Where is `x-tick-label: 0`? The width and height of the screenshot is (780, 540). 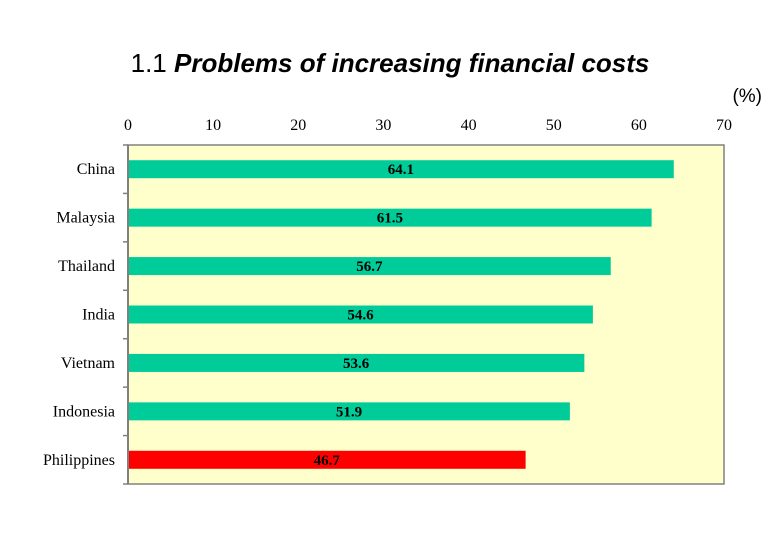 x-tick-label: 0 is located at coordinates (128, 125).